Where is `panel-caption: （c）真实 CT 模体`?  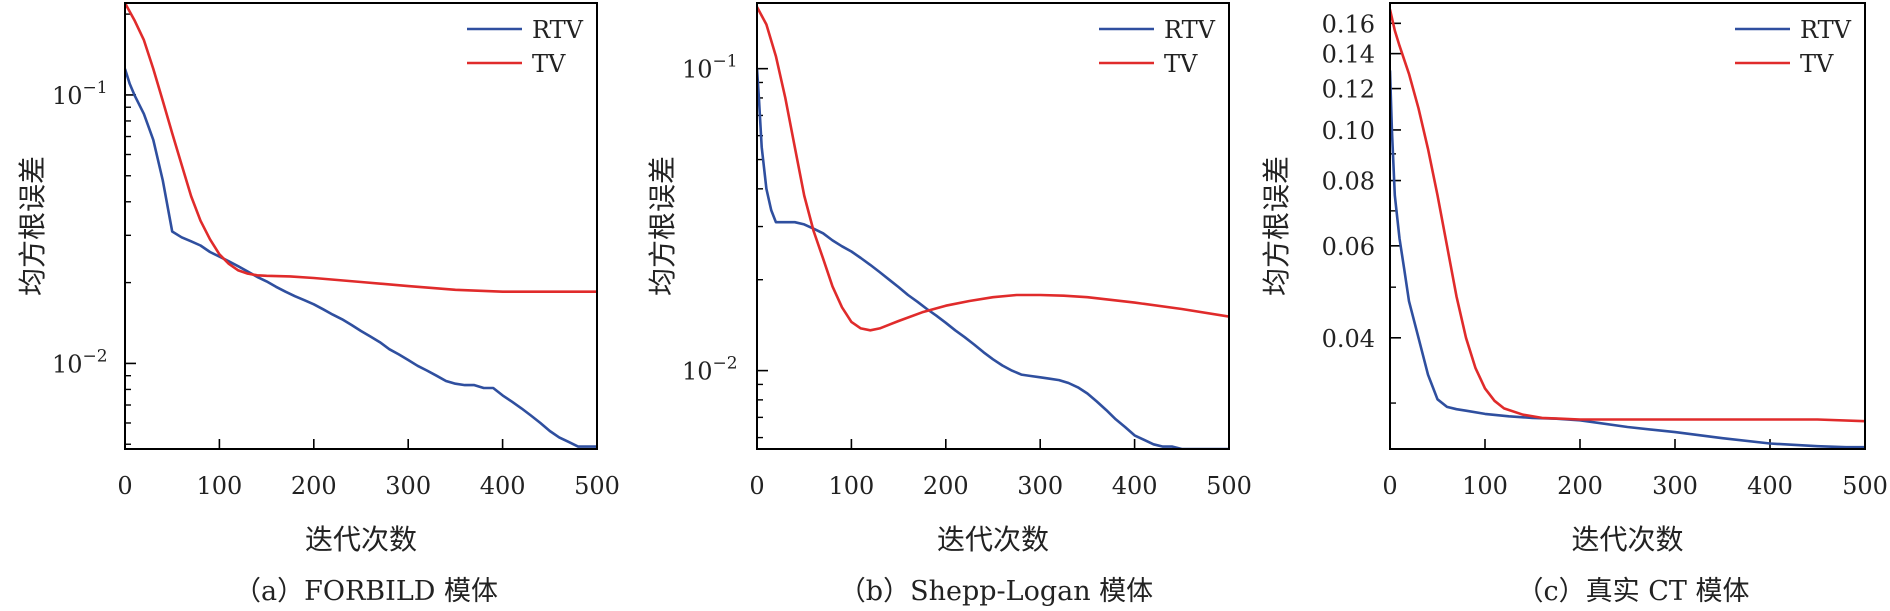
panel-caption: （c）真实 CT 模体 is located at coordinates (1633, 591).